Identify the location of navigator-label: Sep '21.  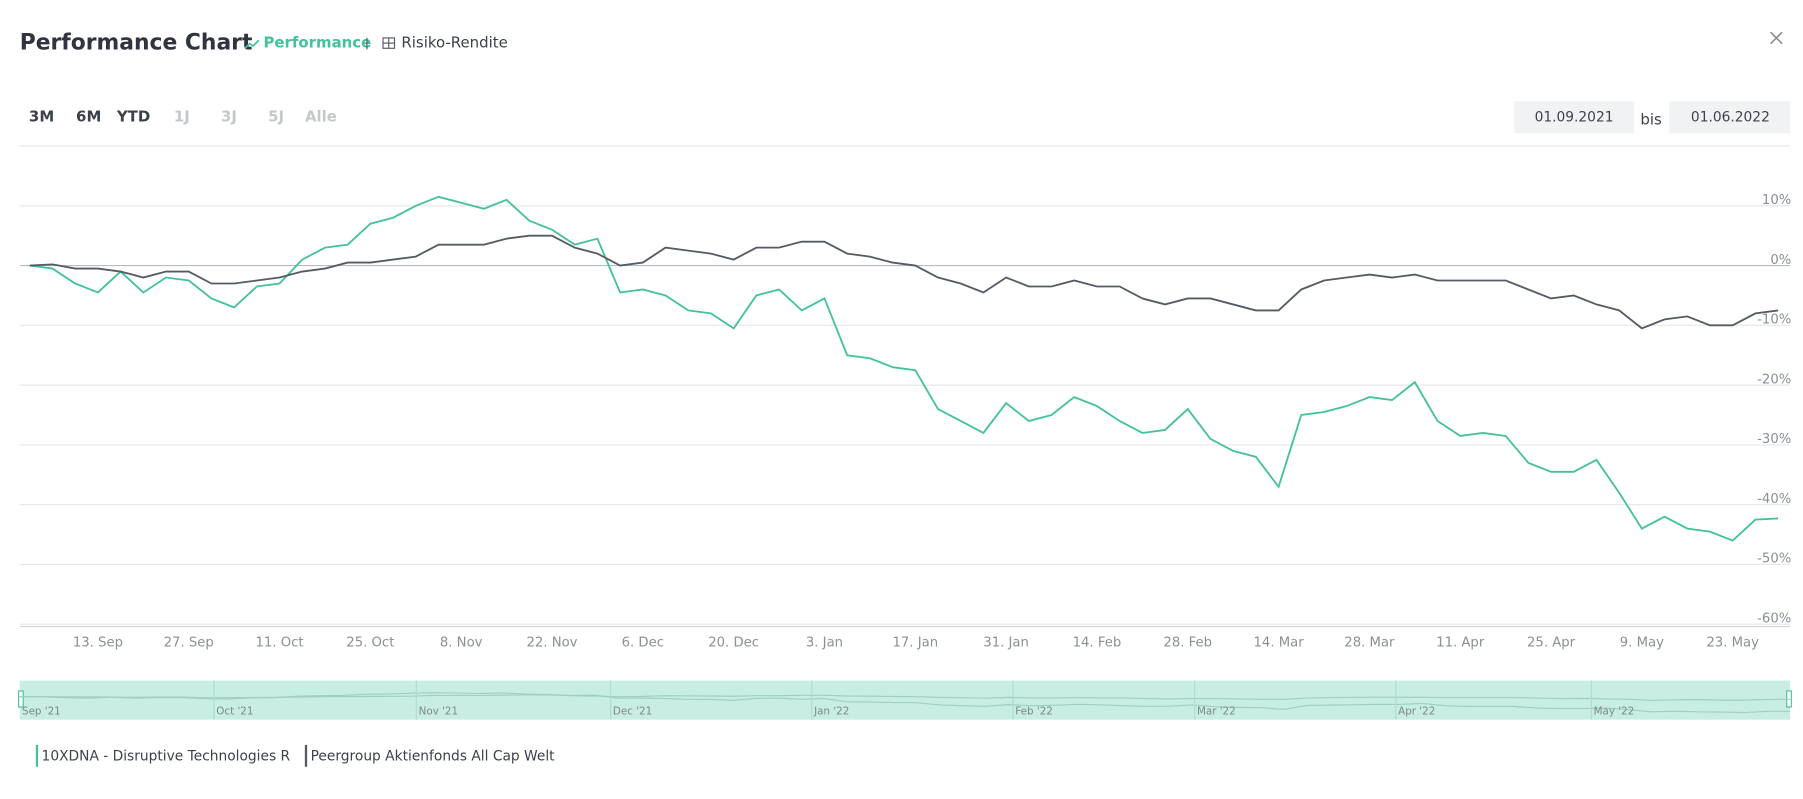
(41, 712).